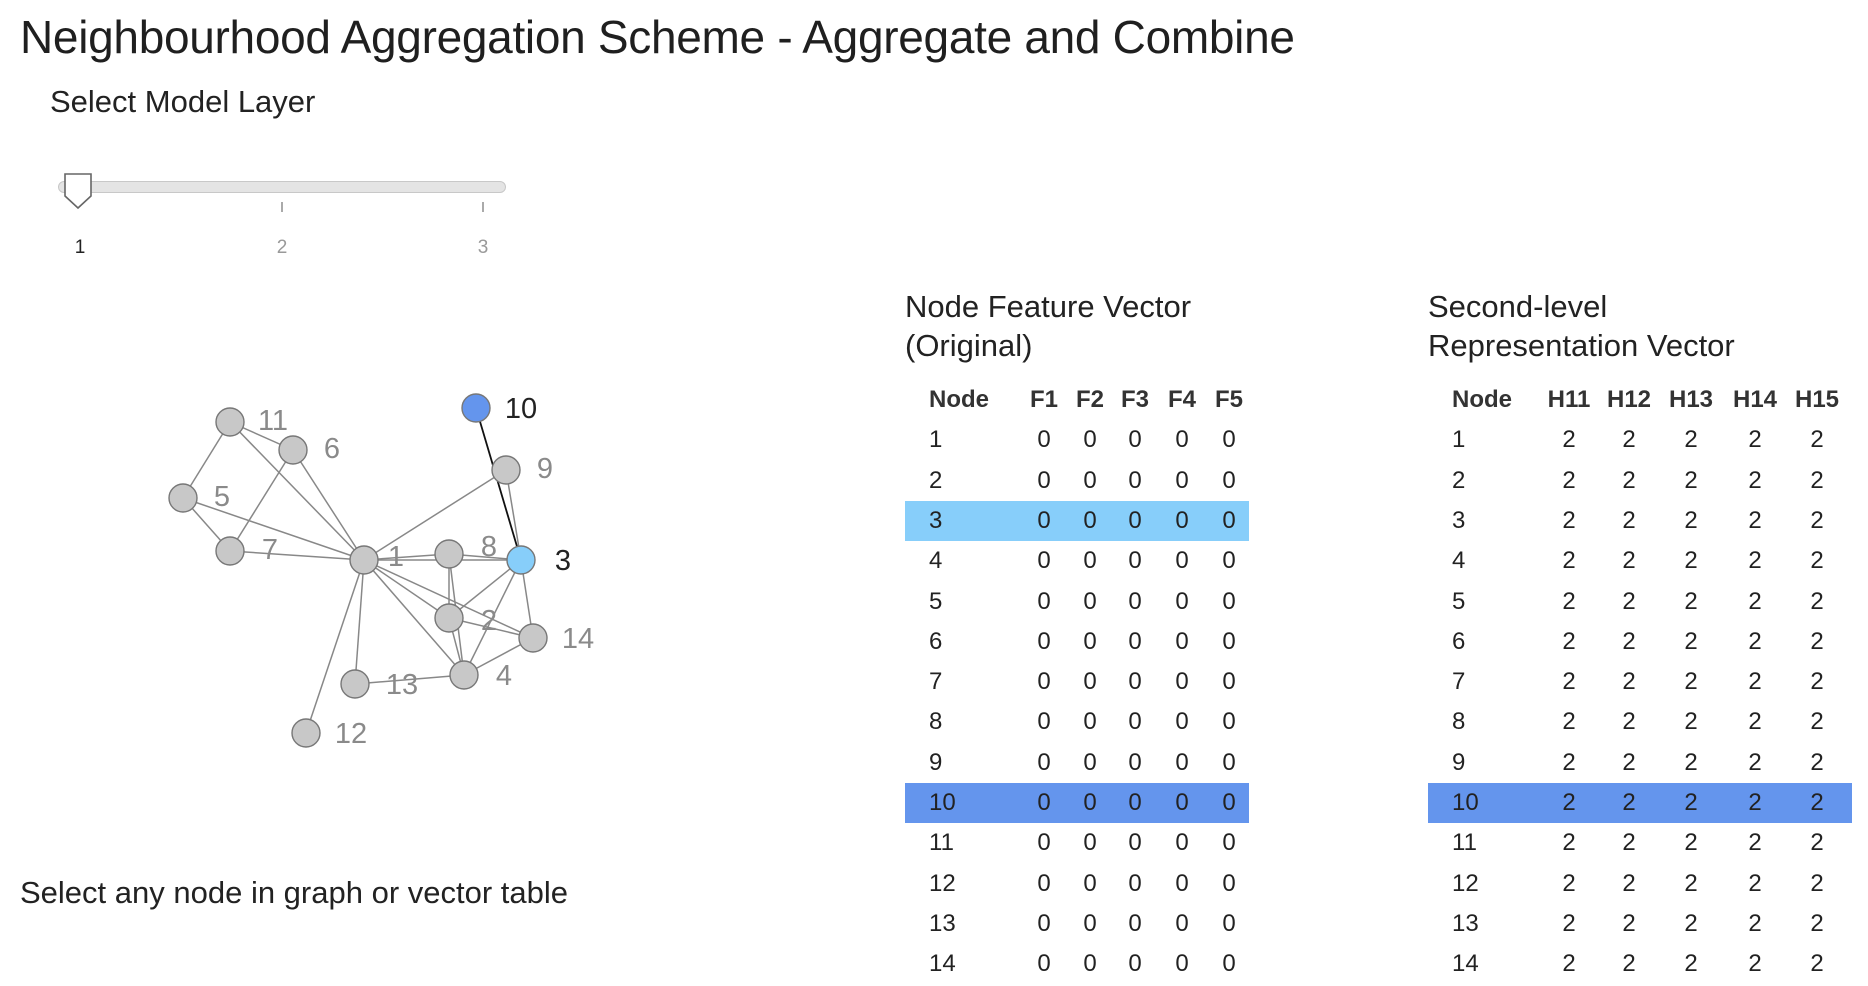 The width and height of the screenshot is (1868, 986). I want to click on slider-handle, so click(78, 192).